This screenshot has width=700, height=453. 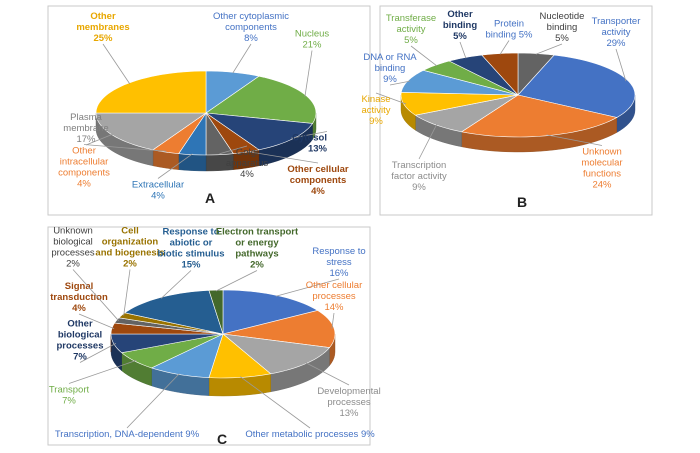 What do you see at coordinates (257, 232) in the screenshot?
I see `data-label-line: Electron transport` at bounding box center [257, 232].